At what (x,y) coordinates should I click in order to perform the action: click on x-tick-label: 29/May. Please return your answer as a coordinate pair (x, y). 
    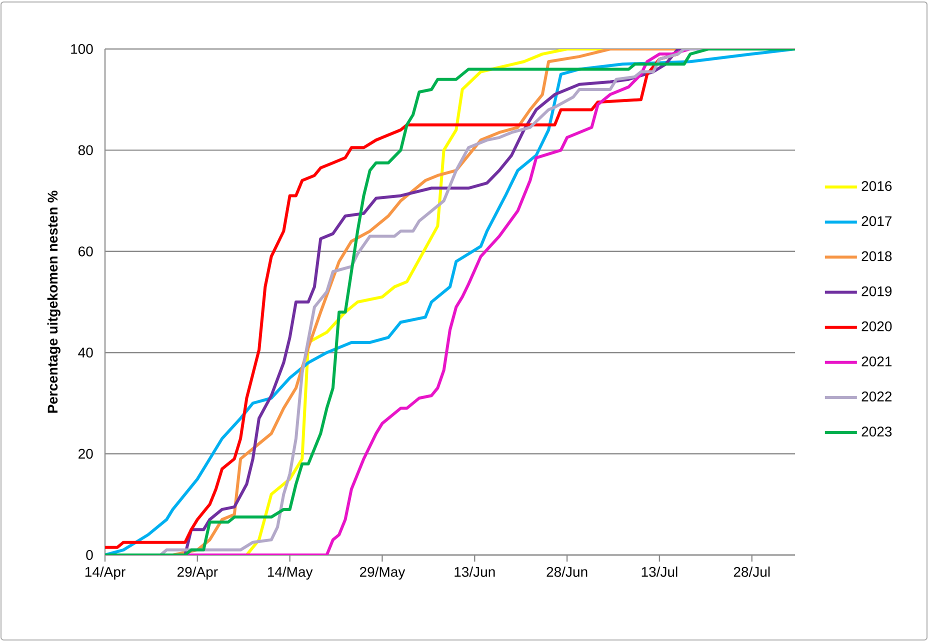
    Looking at the image, I should click on (383, 573).